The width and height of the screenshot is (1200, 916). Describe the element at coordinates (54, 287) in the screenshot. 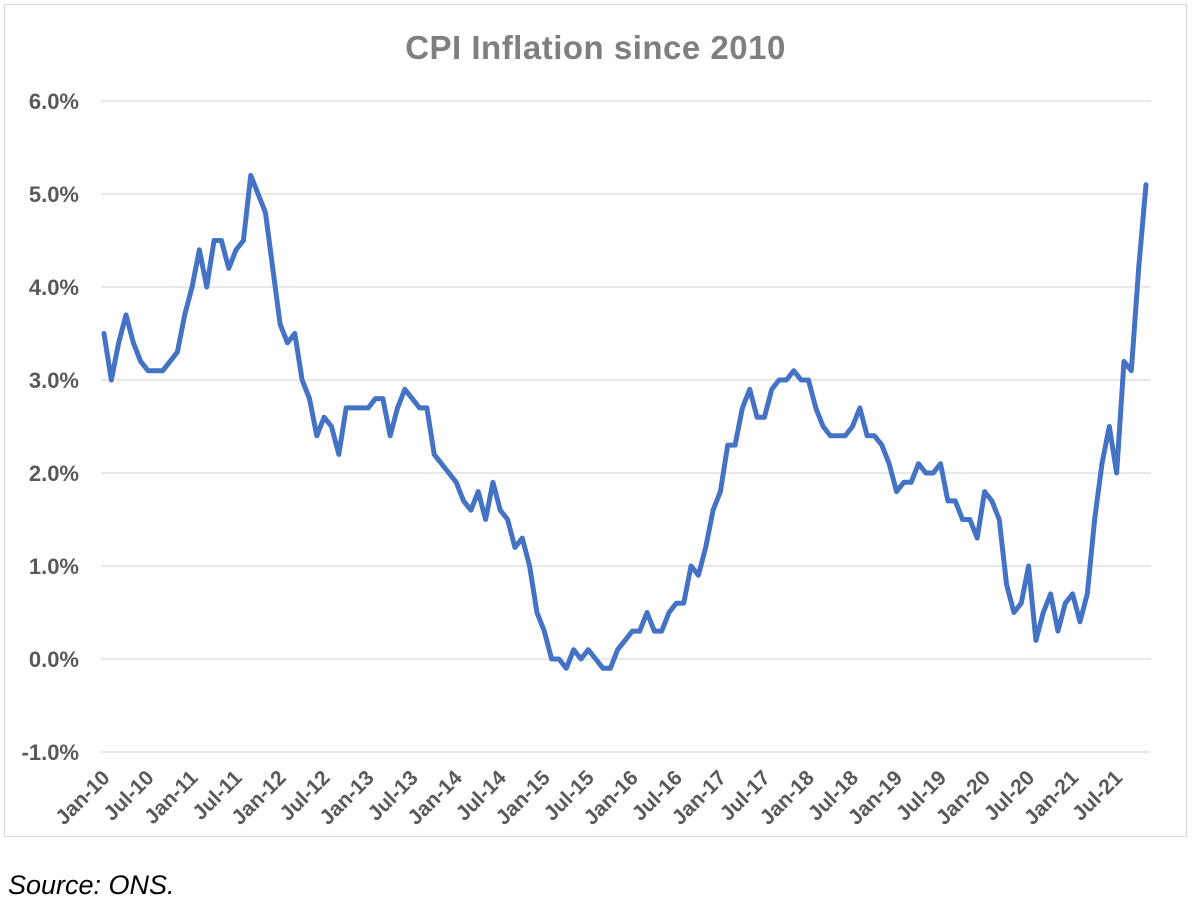

I see `svg-text: 4.0%` at that location.